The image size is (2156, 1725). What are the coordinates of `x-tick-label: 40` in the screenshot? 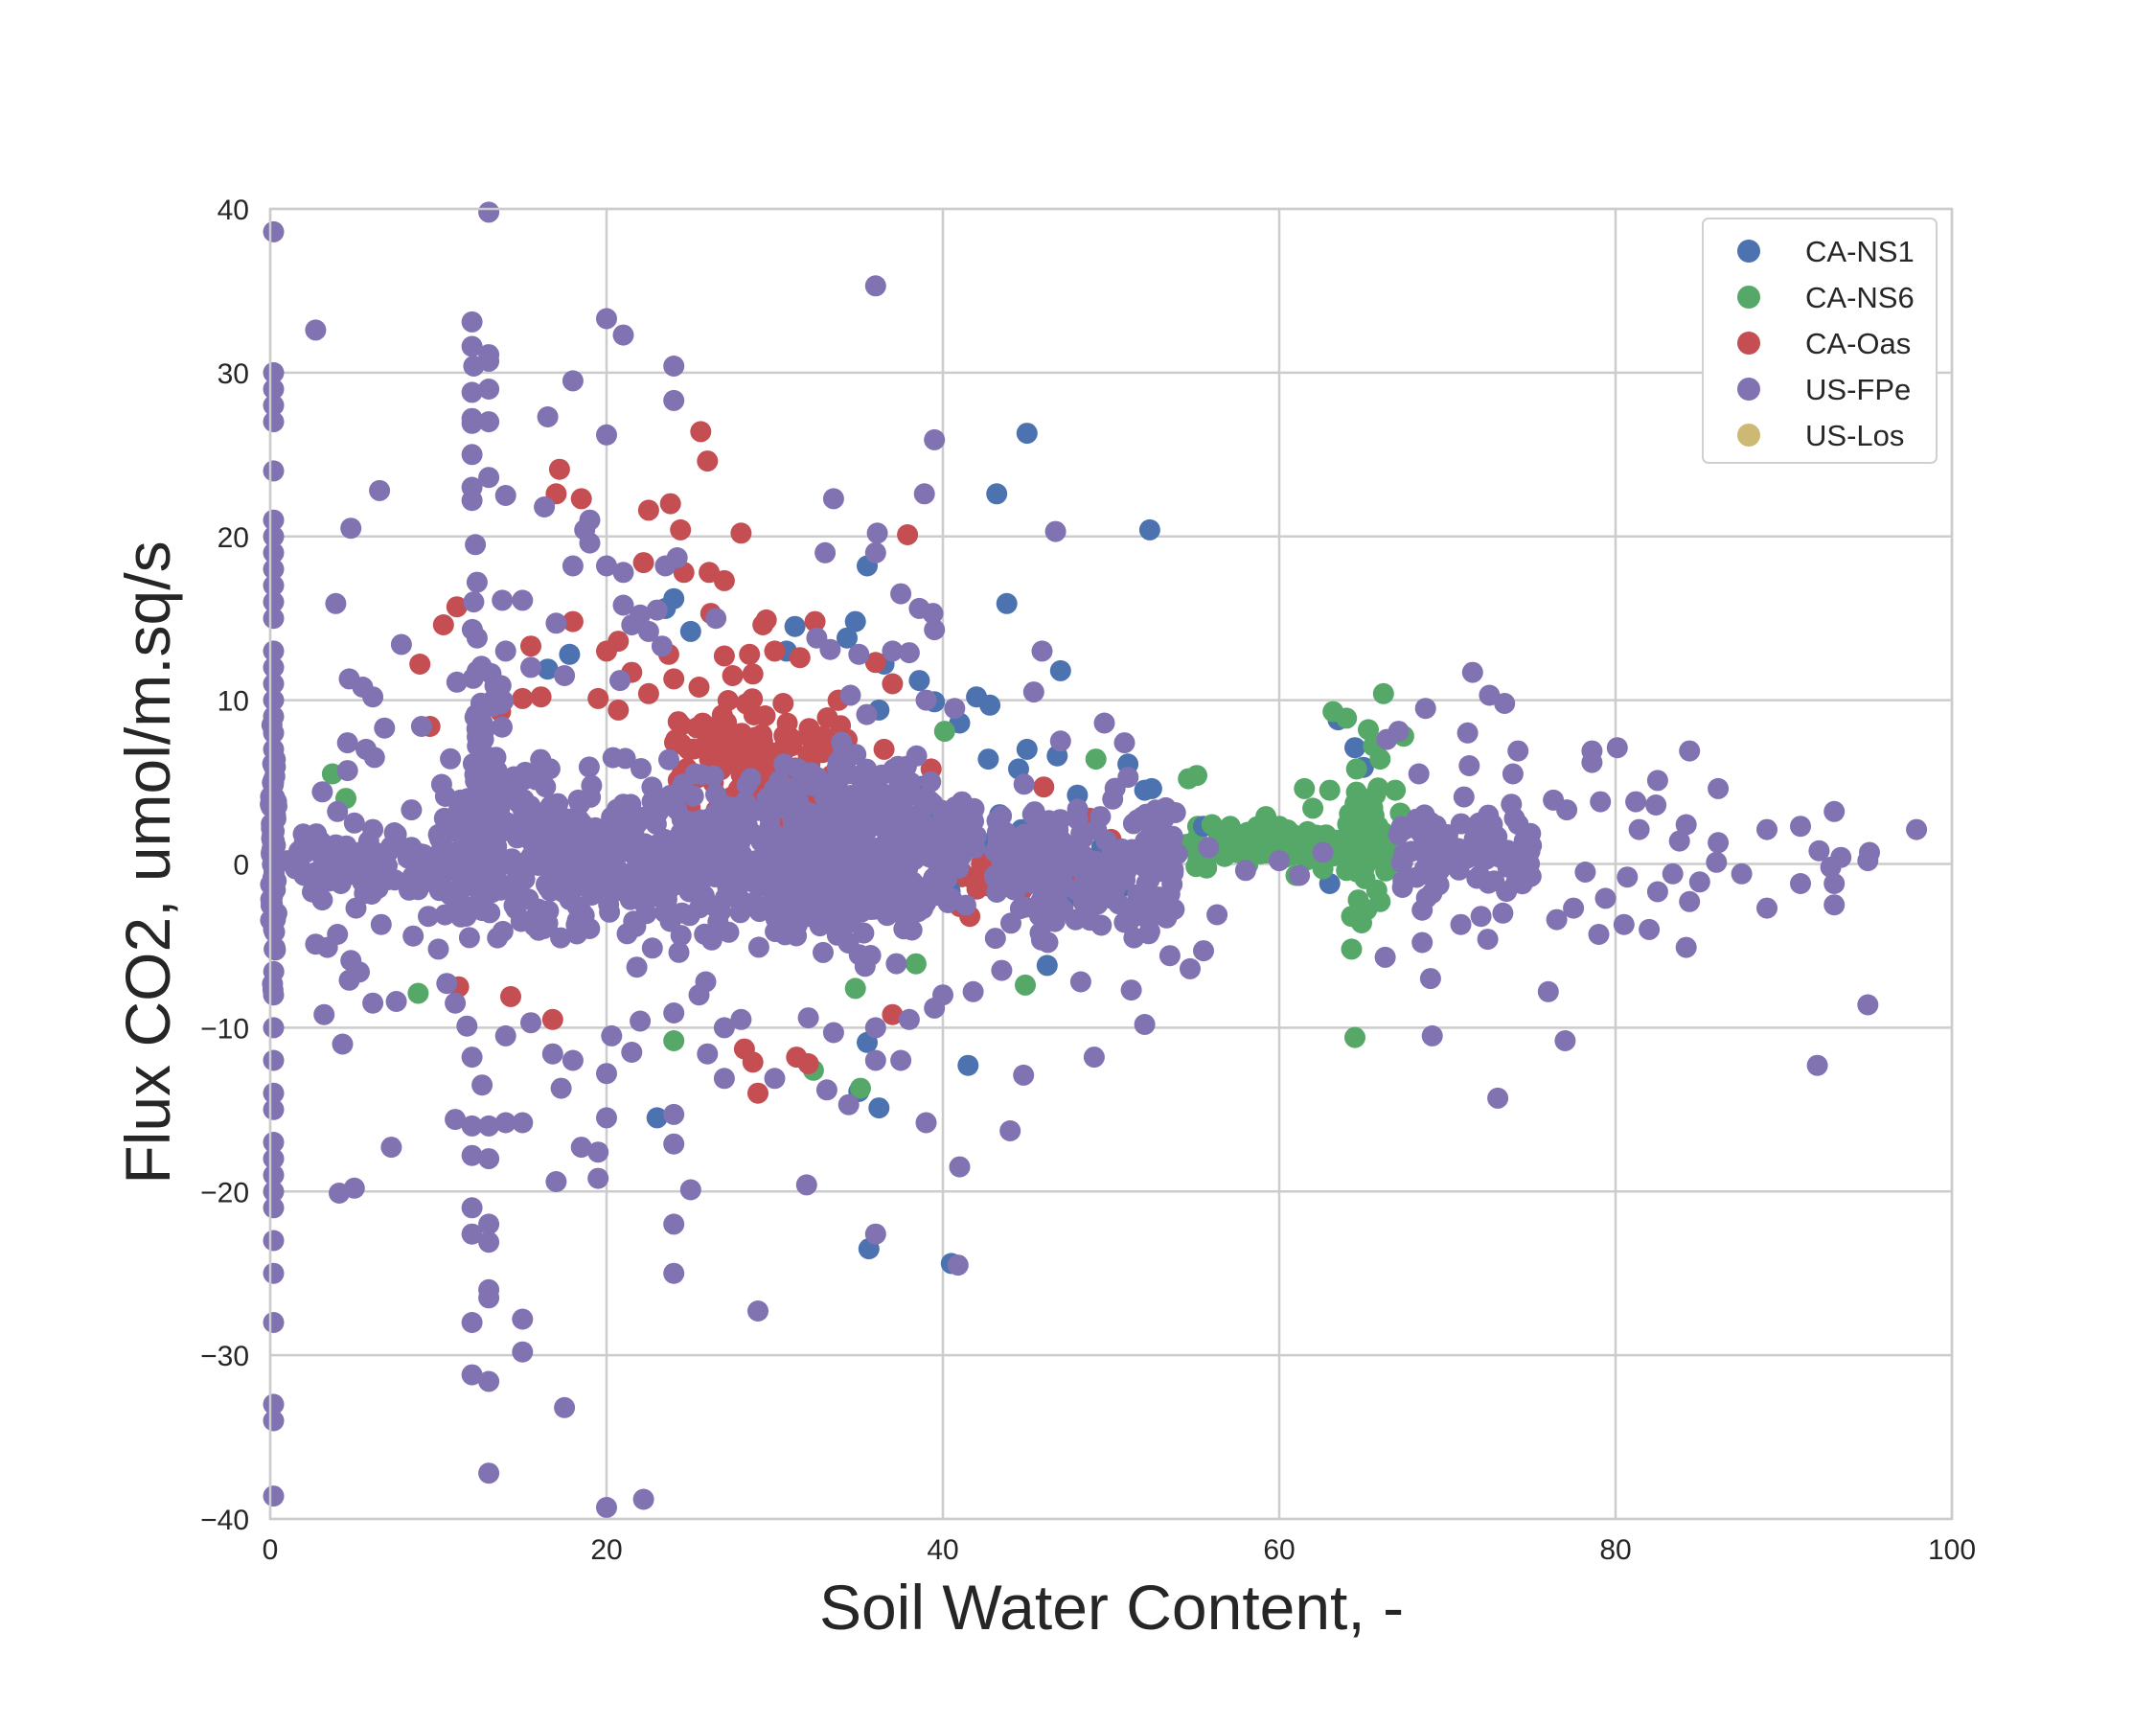 It's located at (942, 1550).